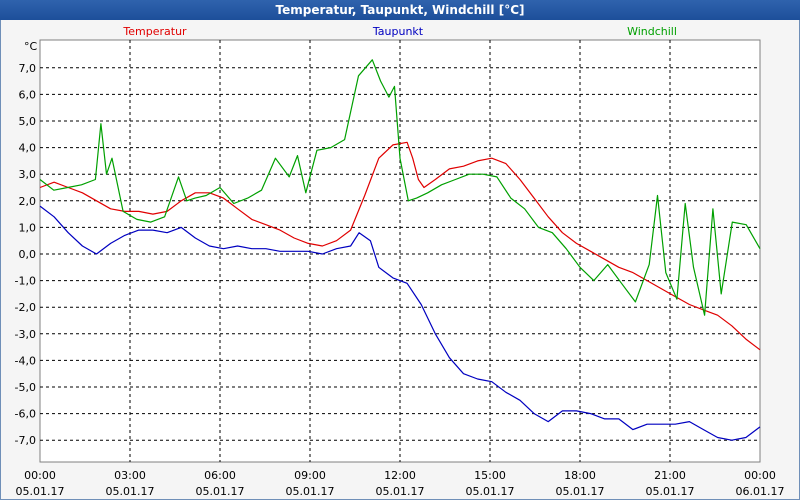  What do you see at coordinates (28, 227) in the screenshot?
I see `y-tick-label: 1,0` at bounding box center [28, 227].